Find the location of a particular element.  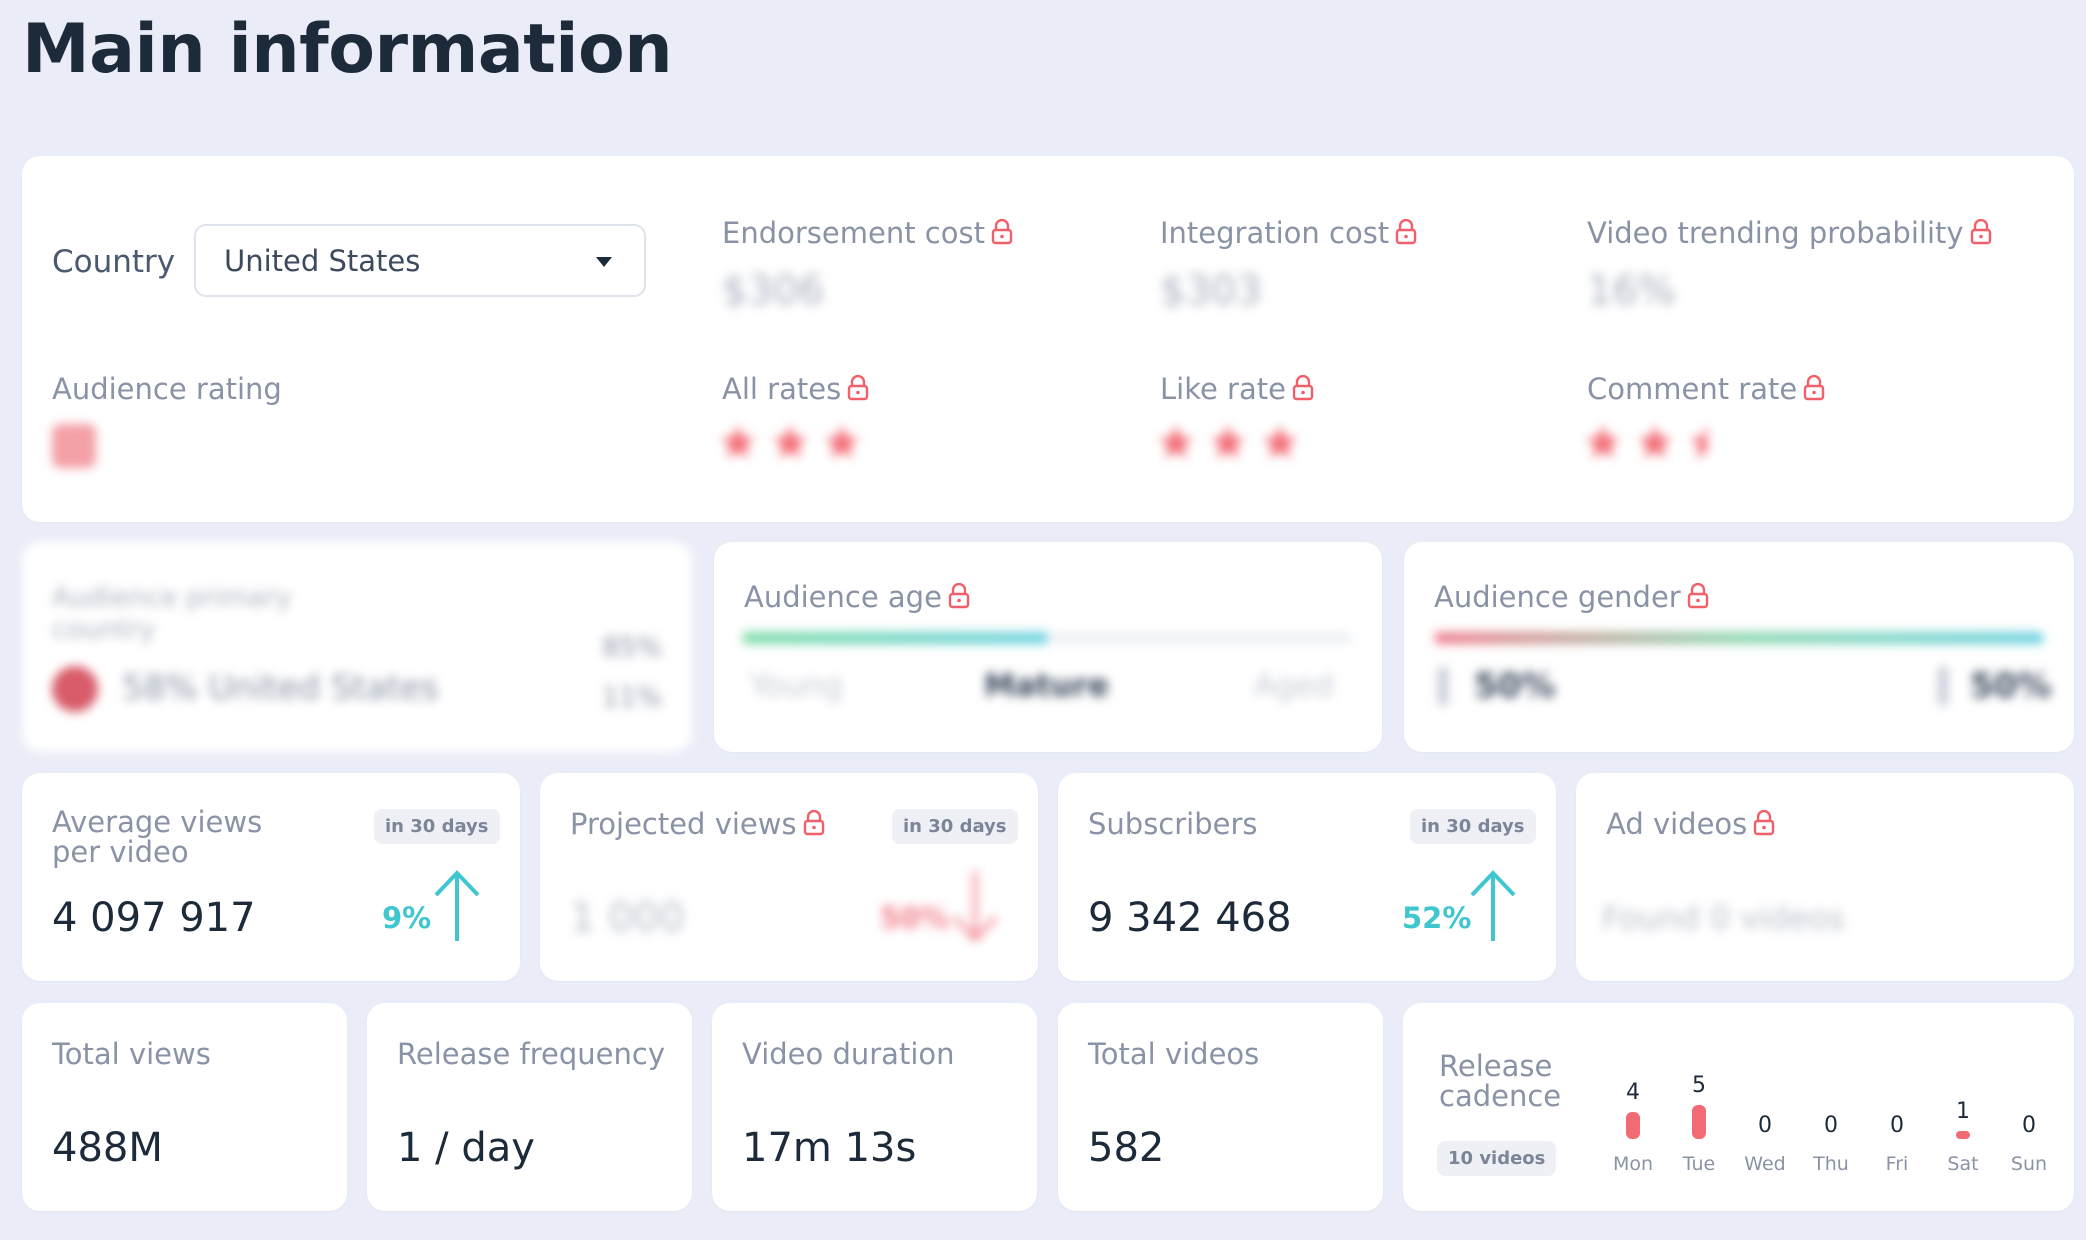

total-videos-value: 582 is located at coordinates (1126, 1148).